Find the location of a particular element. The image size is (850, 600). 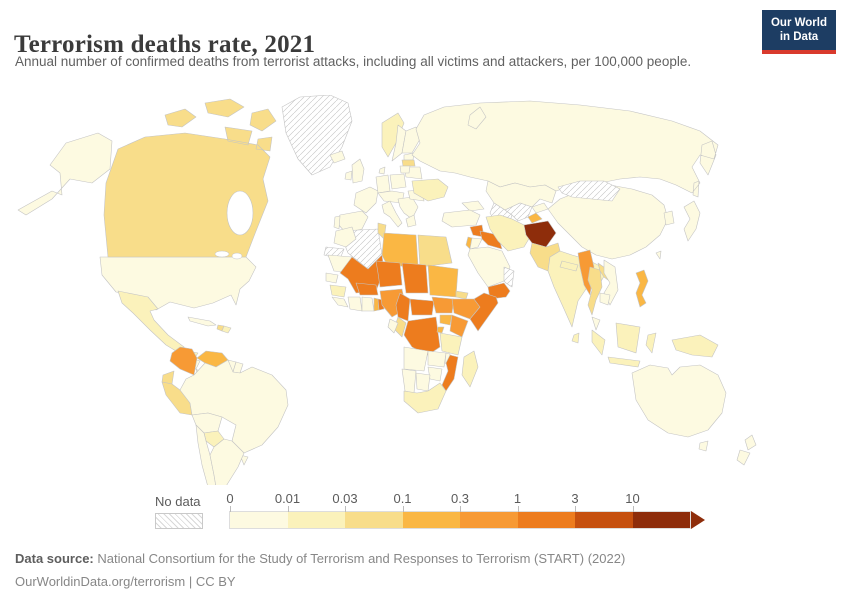

country-uganda is located at coordinates (446, 320).